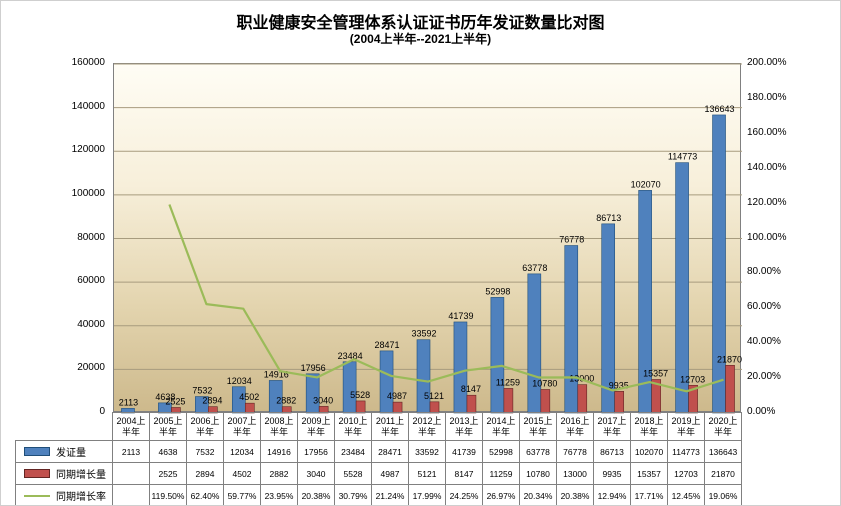 Image resolution: width=841 pixels, height=506 pixels. Describe the element at coordinates (279, 495) in the screenshot. I see `table-value-growth-rate: 23.95%` at that location.